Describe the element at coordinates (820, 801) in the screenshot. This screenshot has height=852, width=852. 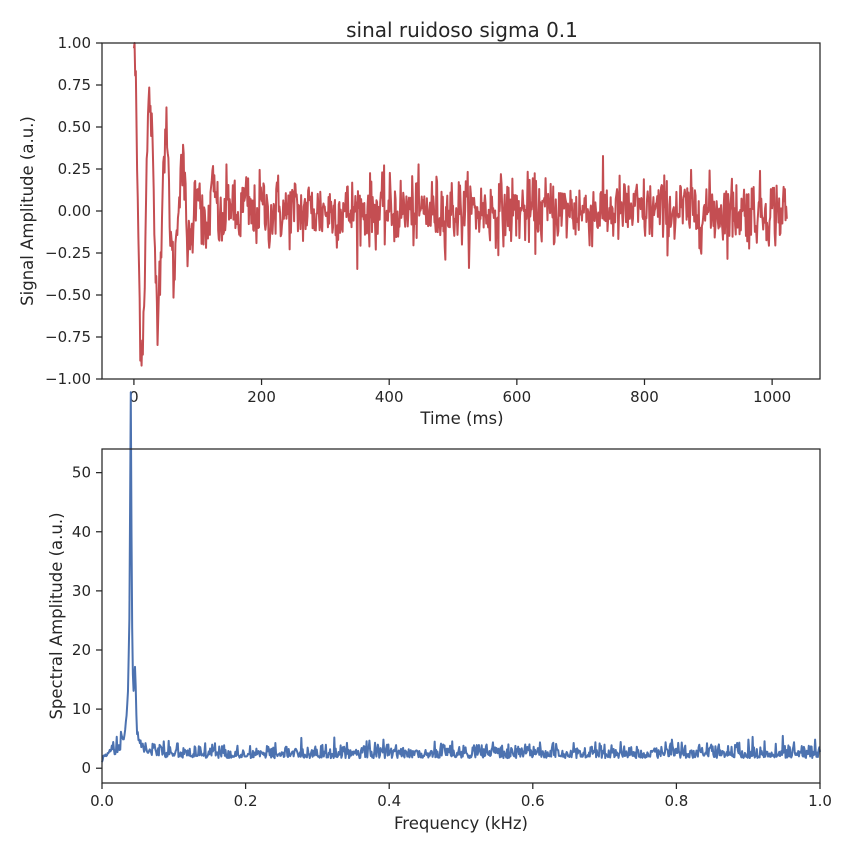
I see `x-tick-label: 1.0` at that location.